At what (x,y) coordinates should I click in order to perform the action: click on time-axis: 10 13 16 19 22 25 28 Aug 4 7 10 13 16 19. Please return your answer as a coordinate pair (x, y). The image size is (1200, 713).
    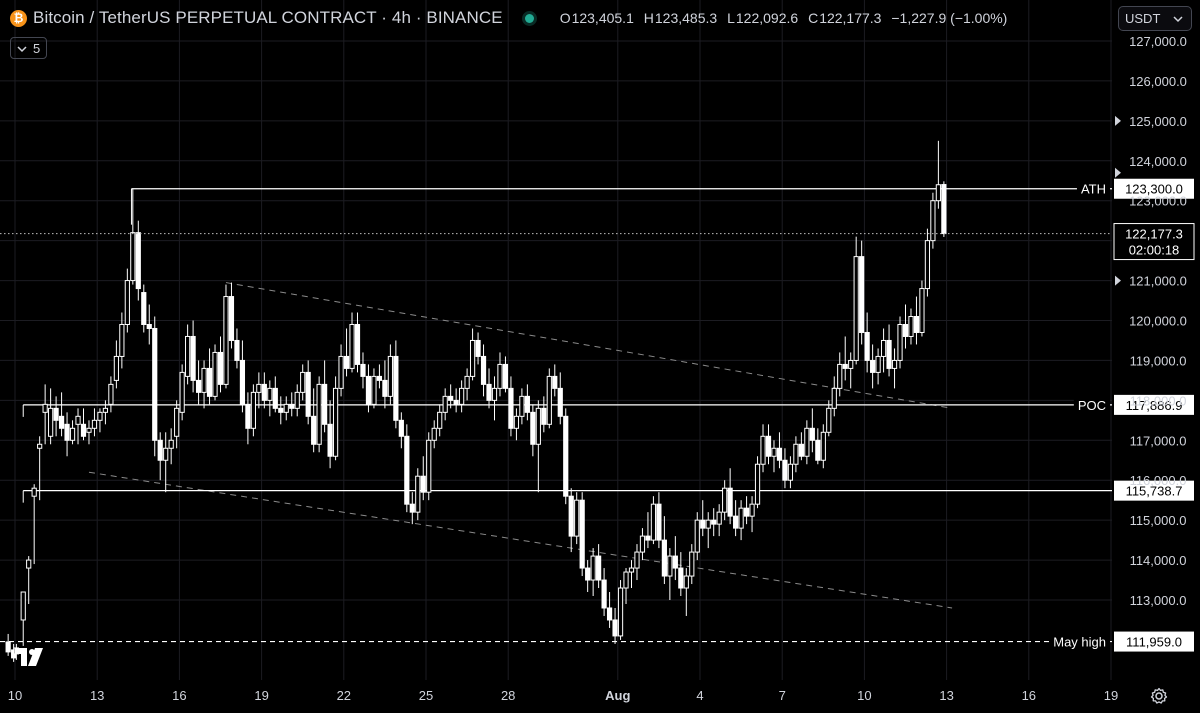
    Looking at the image, I should click on (563, 695).